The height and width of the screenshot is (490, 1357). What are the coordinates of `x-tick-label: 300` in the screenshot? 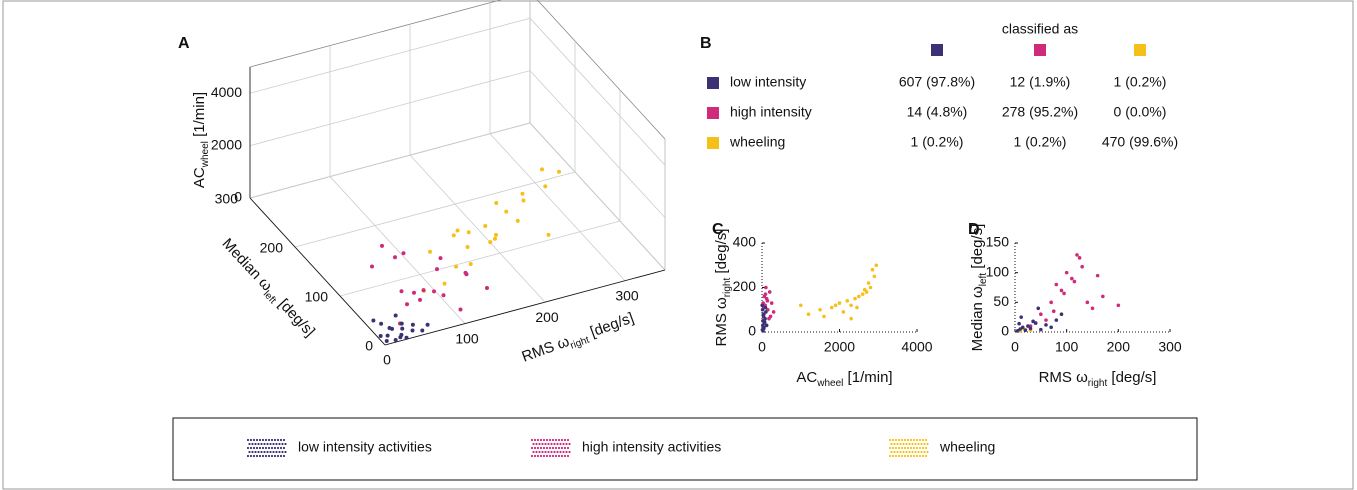 It's located at (1170, 347).